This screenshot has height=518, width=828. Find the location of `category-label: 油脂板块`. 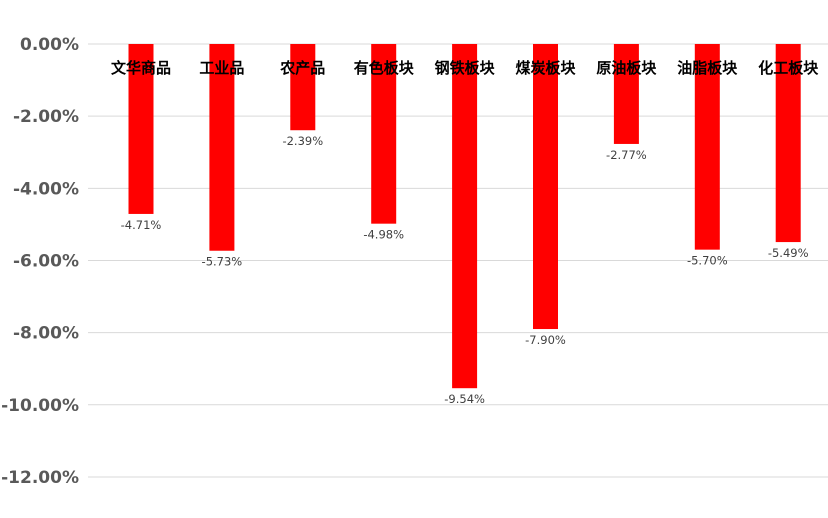

category-label: 油脂板块 is located at coordinates (707, 68).